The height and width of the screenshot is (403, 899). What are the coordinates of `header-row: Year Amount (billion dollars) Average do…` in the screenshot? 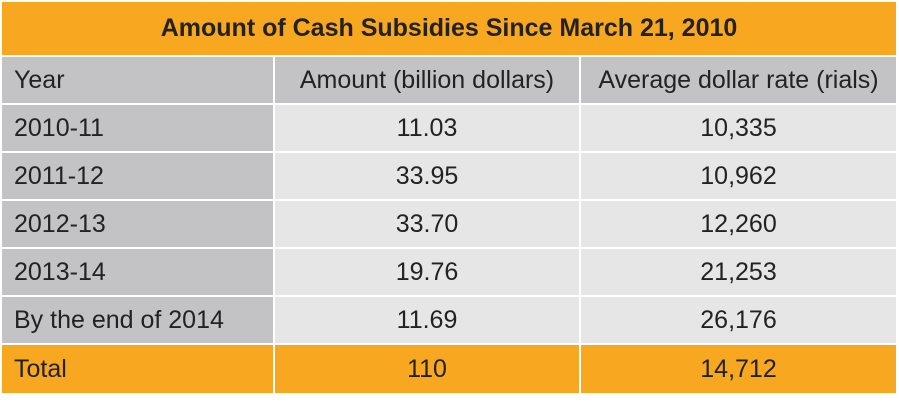 It's located at (449, 81).